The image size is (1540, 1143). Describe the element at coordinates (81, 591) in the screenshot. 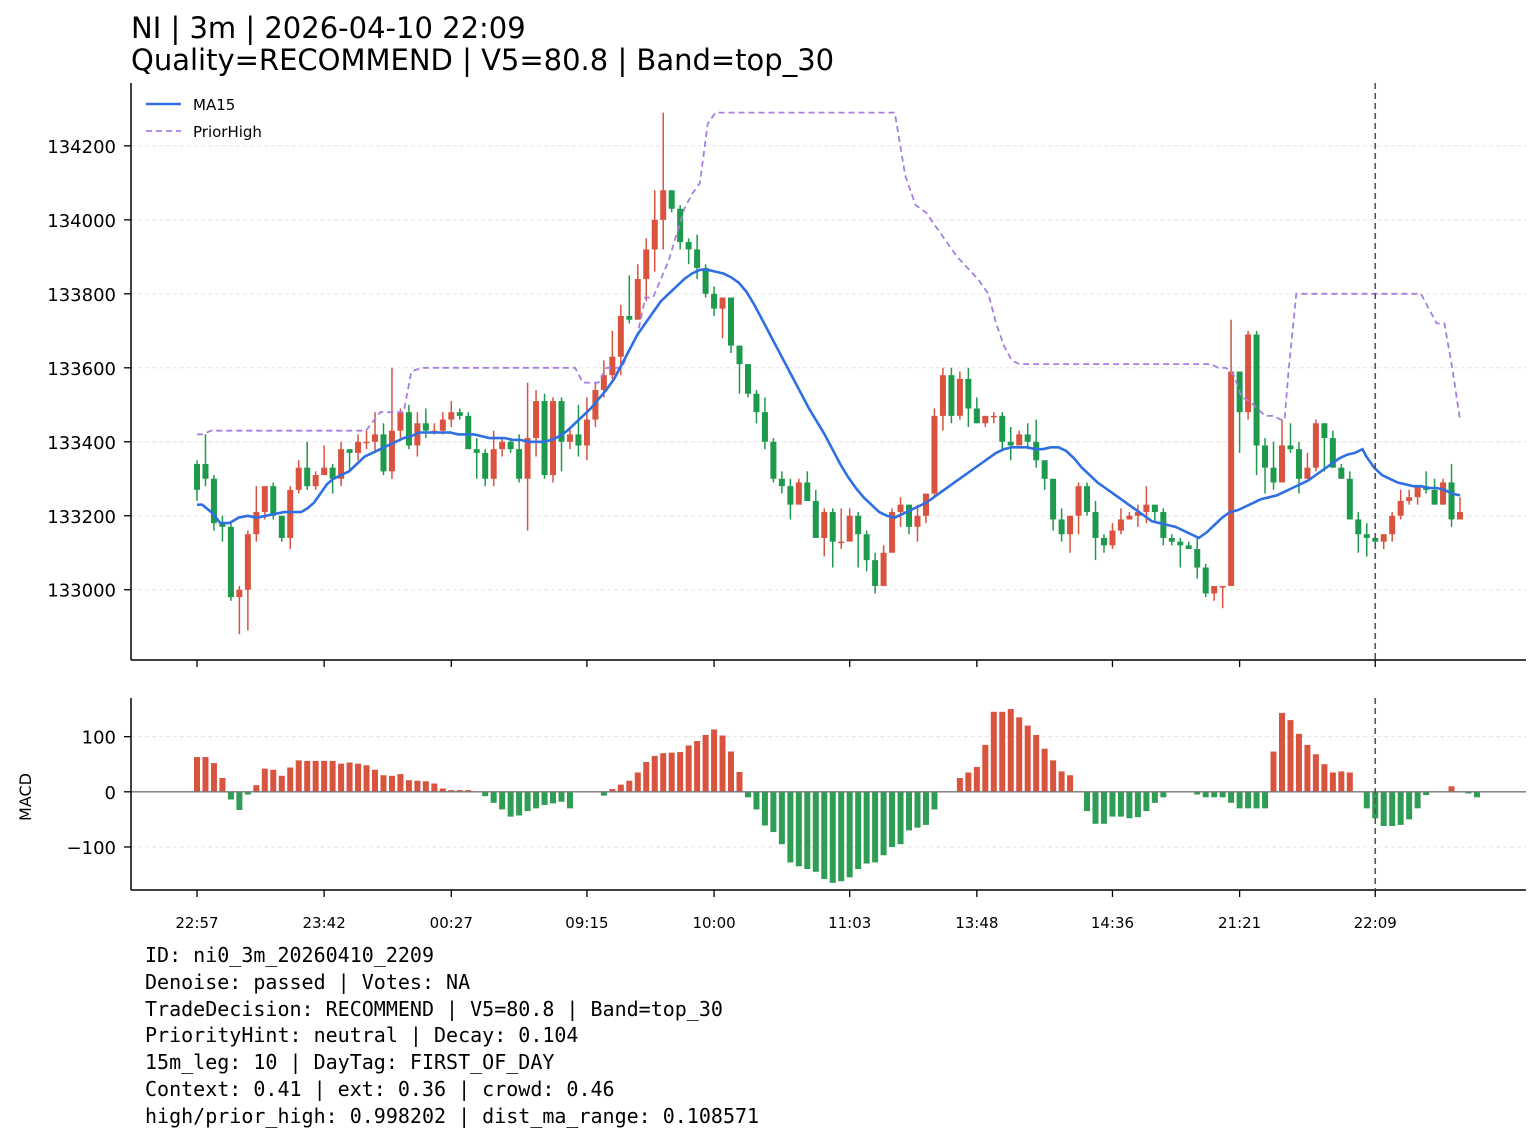

I see `price-y-tick-label: 133000` at that location.